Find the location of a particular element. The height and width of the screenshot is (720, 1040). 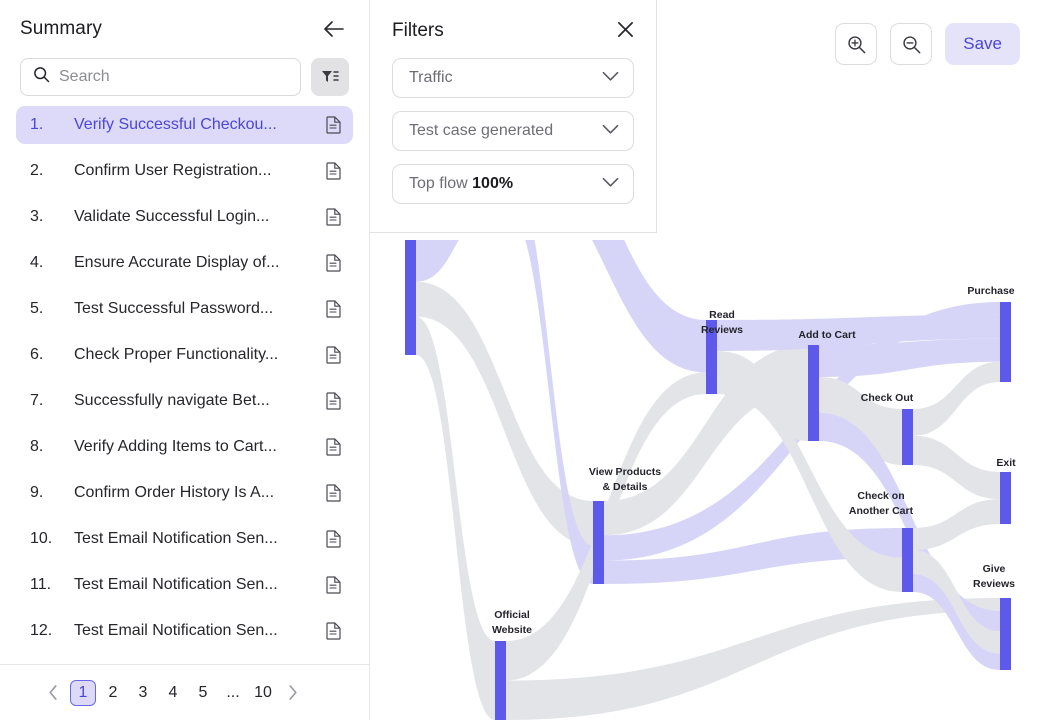

filter-select-label: Test case generated is located at coordinates (481, 130).